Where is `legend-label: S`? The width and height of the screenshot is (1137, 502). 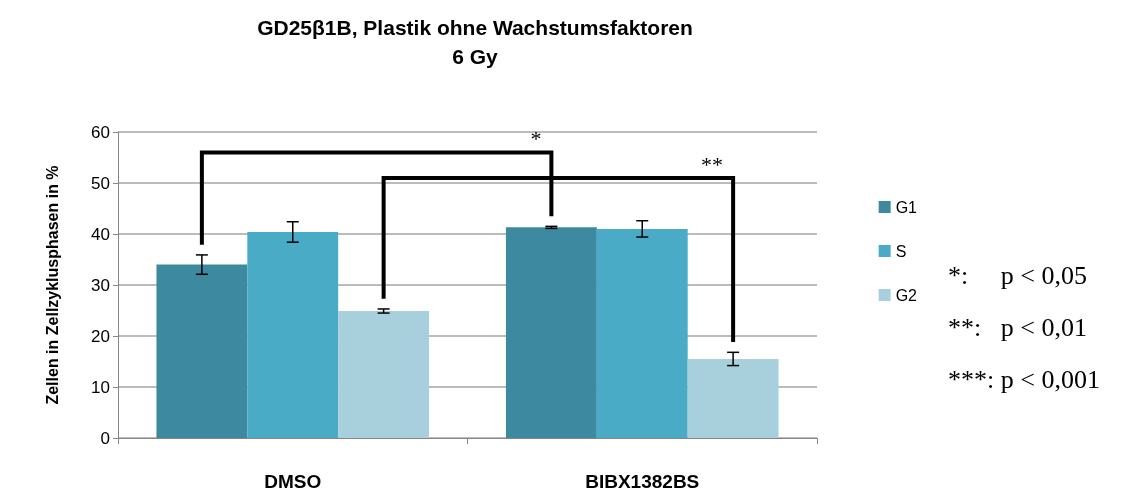
legend-label: S is located at coordinates (901, 251).